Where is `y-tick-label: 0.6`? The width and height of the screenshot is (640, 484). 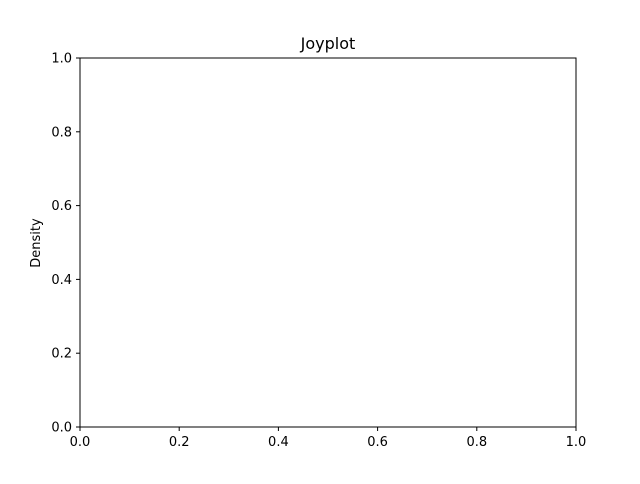
y-tick-label: 0.6 is located at coordinates (61, 206).